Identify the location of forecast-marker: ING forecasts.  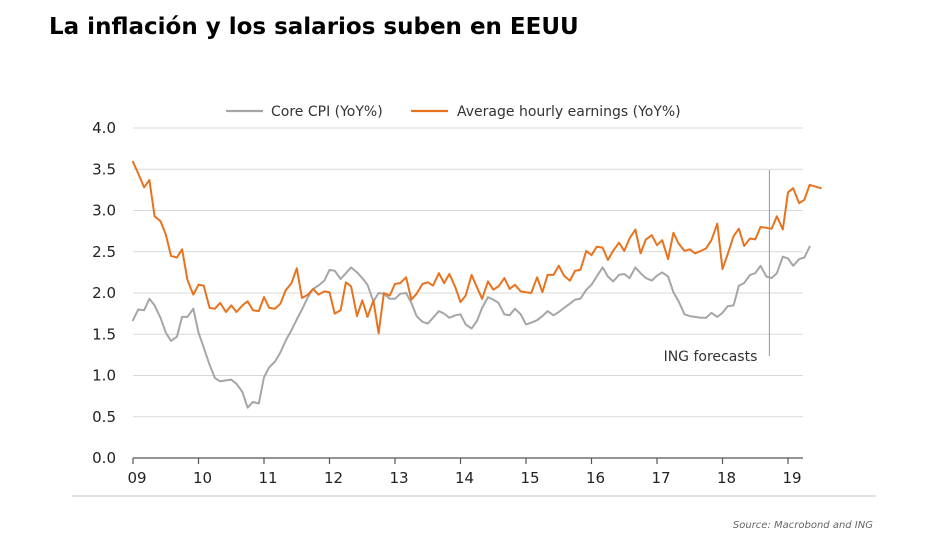
(717, 267).